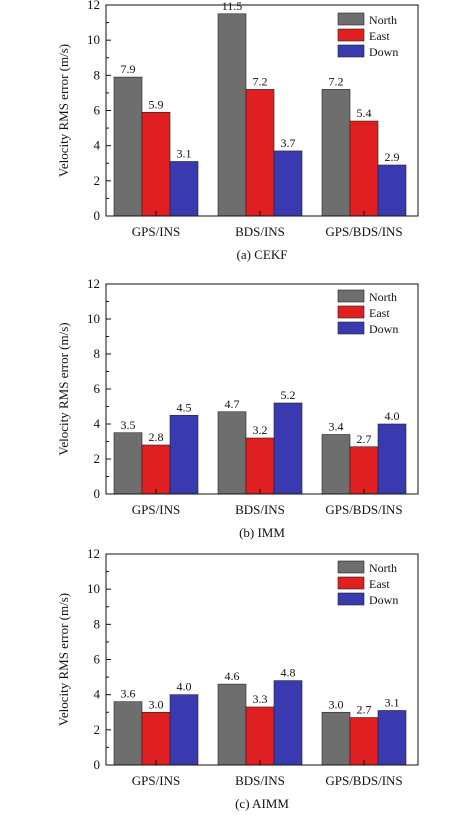 The height and width of the screenshot is (822, 474). I want to click on panel-caption: (a) CEKF, so click(262, 254).